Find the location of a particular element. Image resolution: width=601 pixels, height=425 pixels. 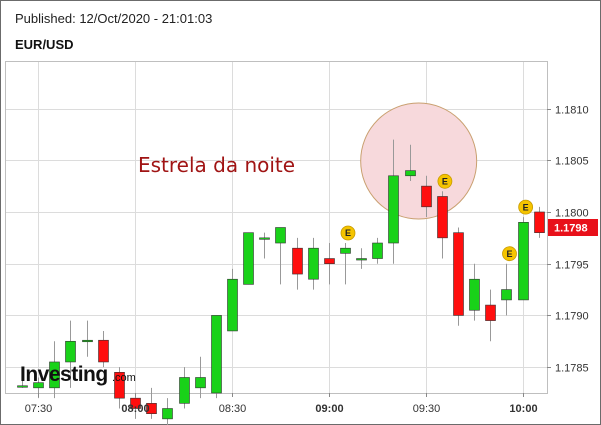

current-price-tag: 1.1798 is located at coordinates (573, 227).